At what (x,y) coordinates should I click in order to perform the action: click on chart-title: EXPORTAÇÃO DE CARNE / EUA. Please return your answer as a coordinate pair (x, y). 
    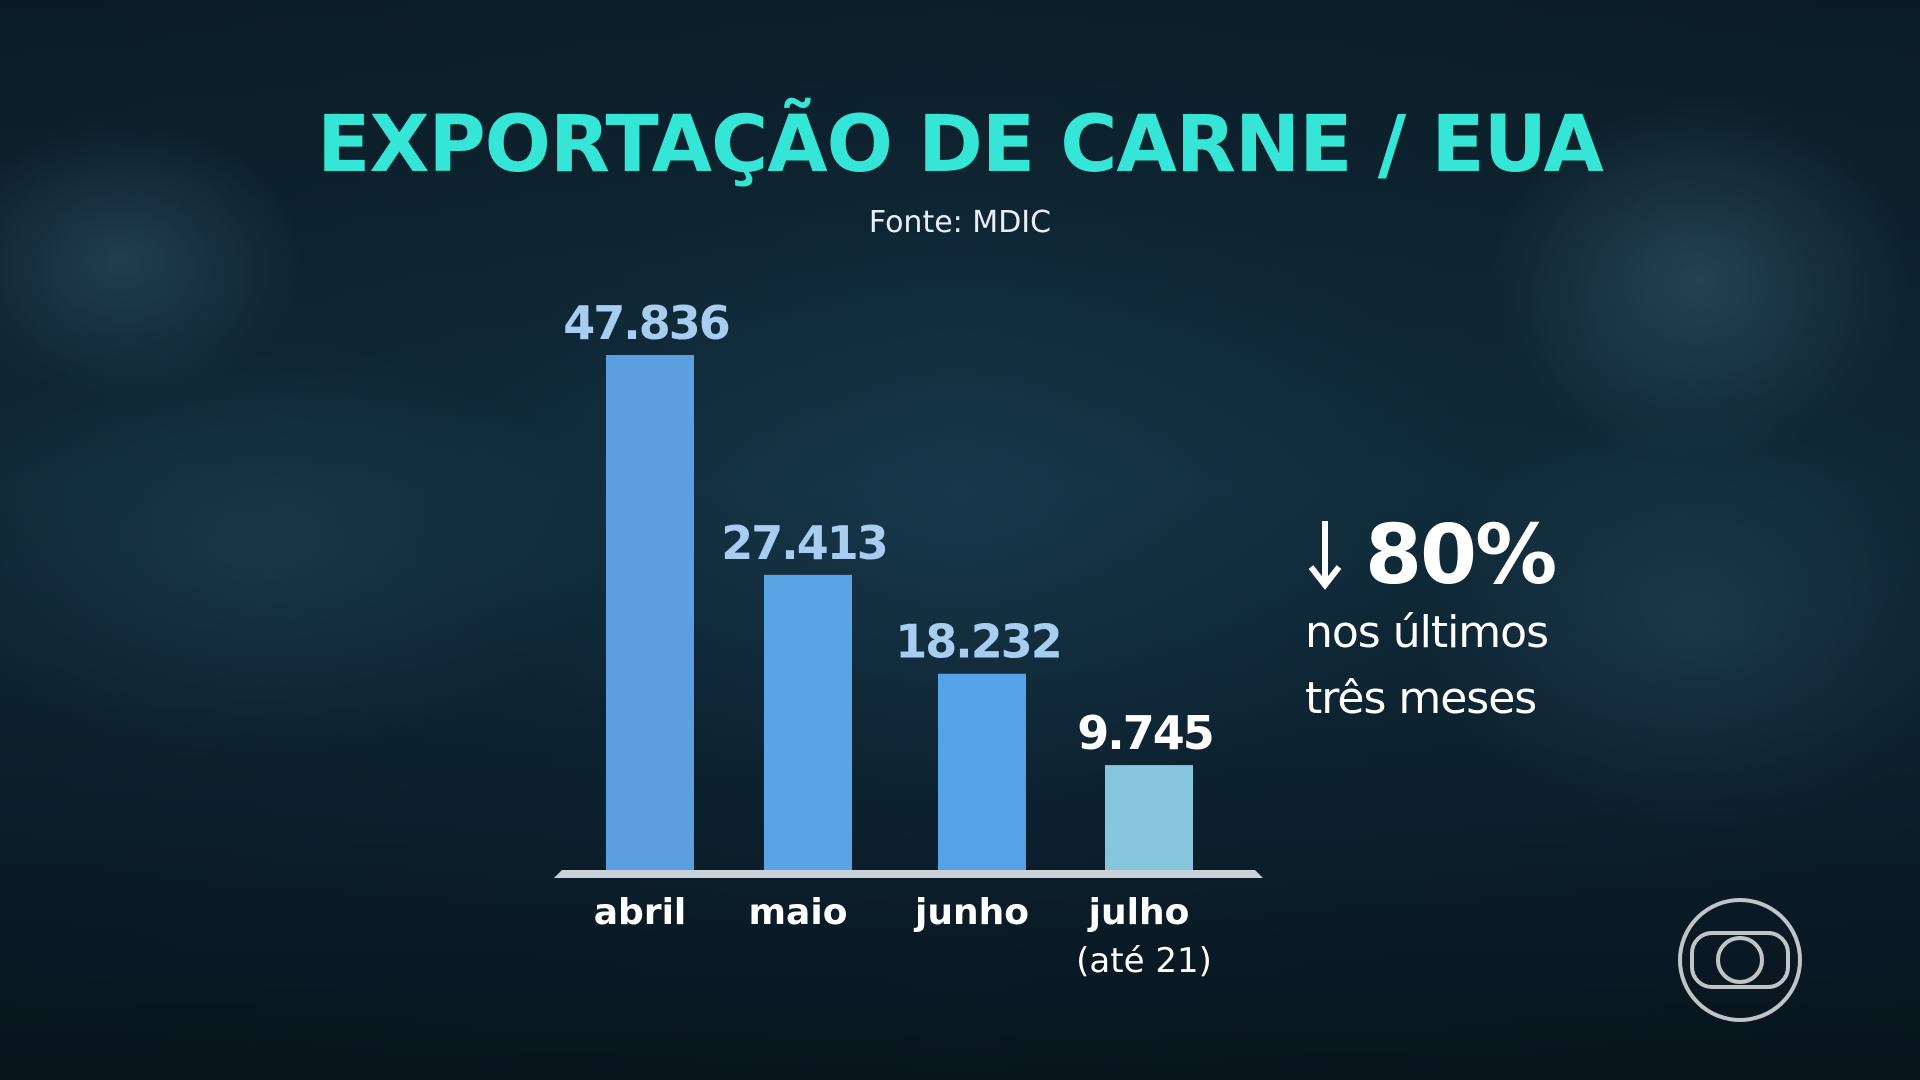
    Looking at the image, I should click on (960, 145).